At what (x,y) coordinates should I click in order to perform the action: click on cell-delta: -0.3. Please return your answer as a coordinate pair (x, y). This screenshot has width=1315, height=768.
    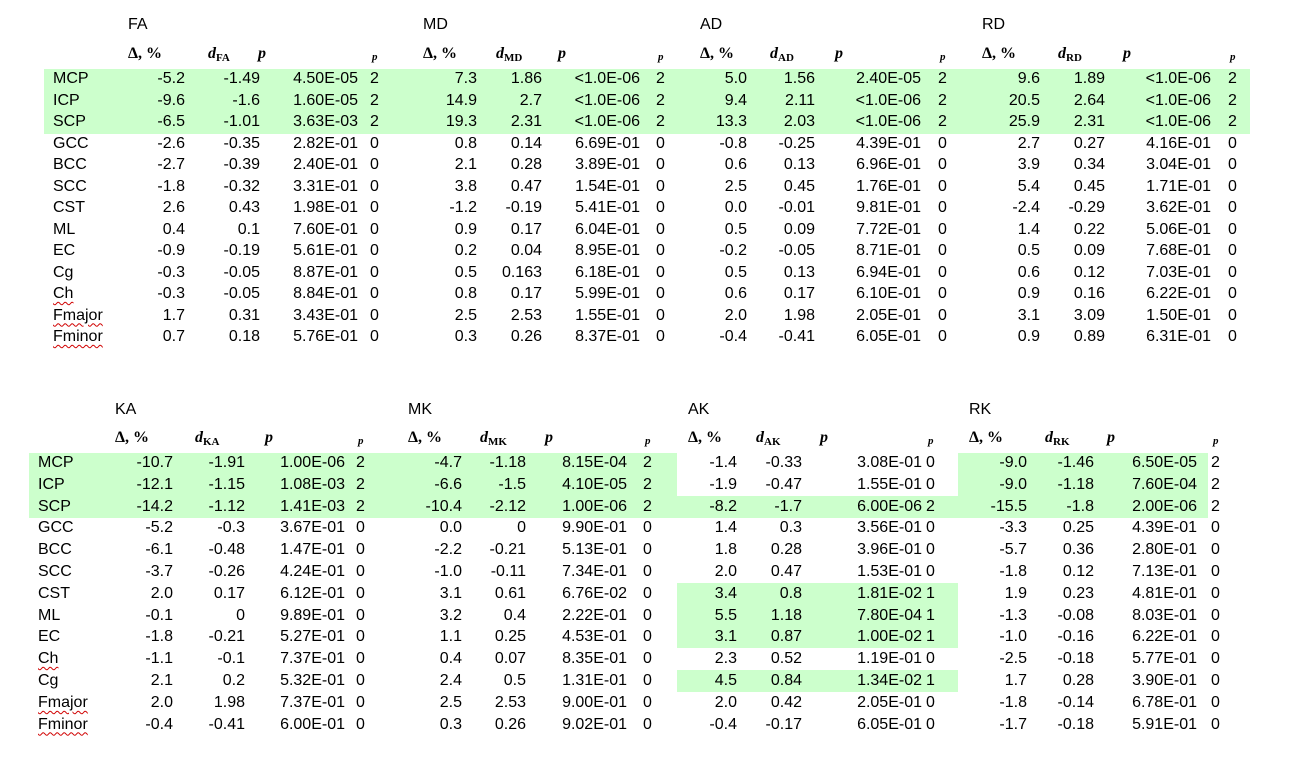
    Looking at the image, I should click on (171, 293).